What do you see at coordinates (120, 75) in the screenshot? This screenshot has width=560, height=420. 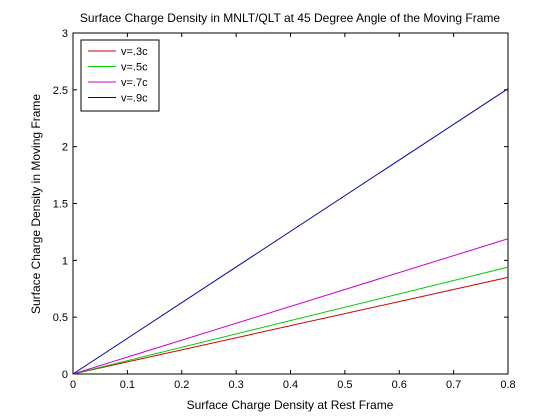 I see `legend-box` at bounding box center [120, 75].